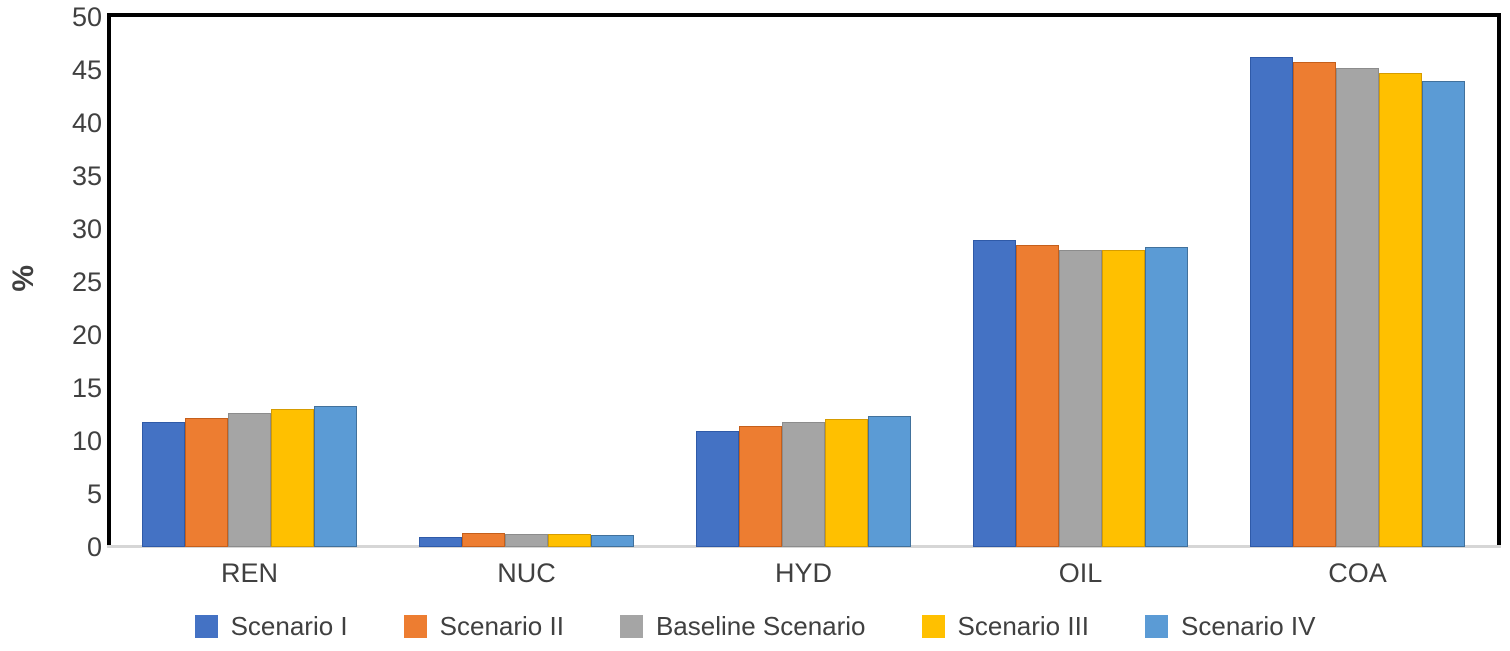 The image size is (1510, 651). What do you see at coordinates (86, 176) in the screenshot?
I see `y-tick-label: 35` at bounding box center [86, 176].